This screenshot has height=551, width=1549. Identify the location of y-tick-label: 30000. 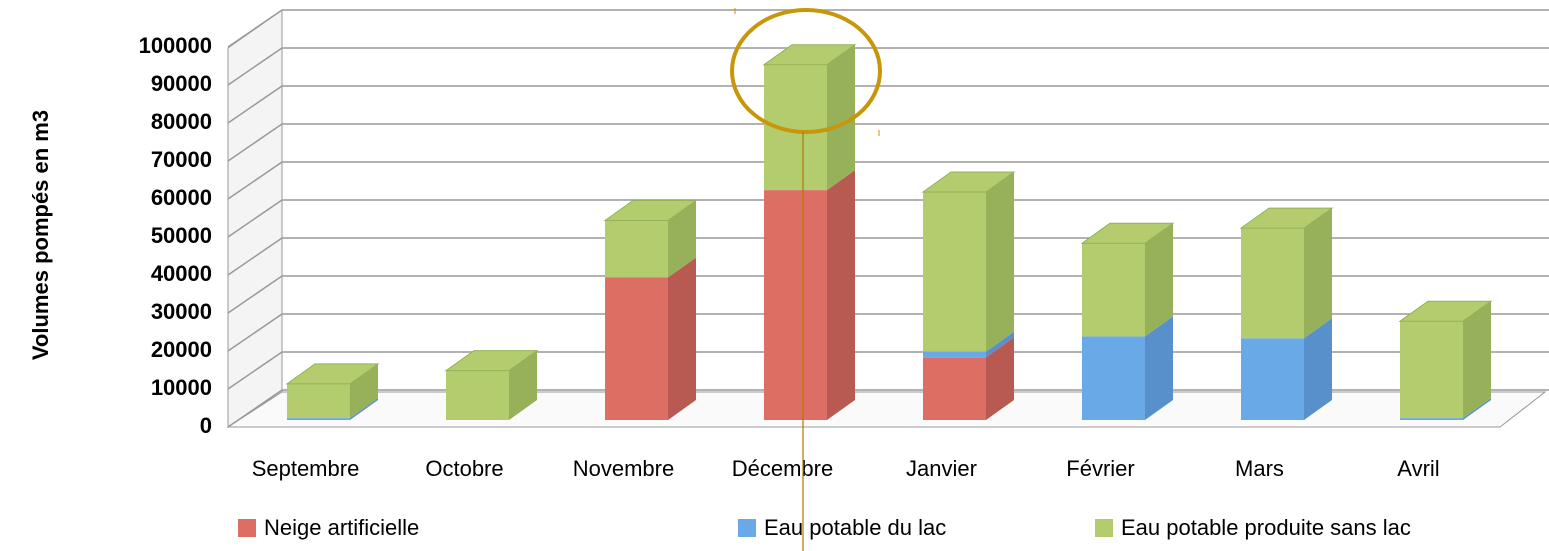
(181, 311).